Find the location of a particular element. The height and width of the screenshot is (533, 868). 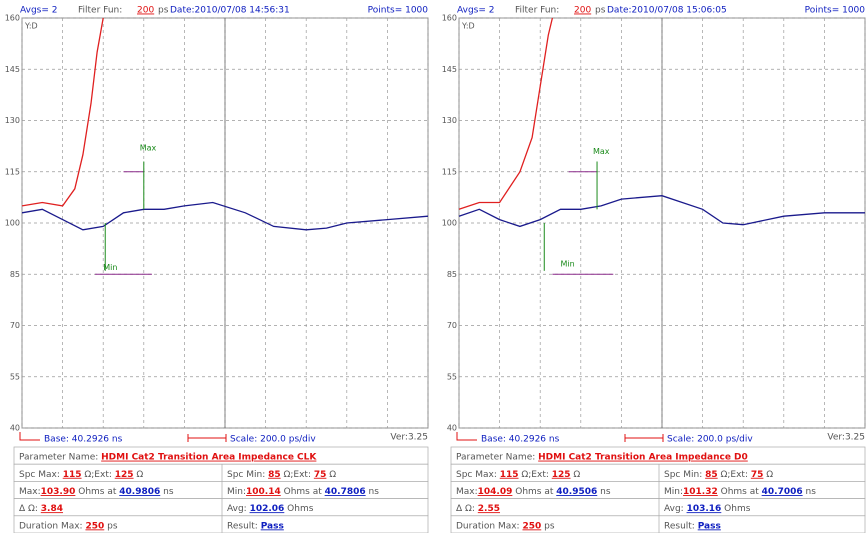

red-trace is located at coordinates (62, 112).